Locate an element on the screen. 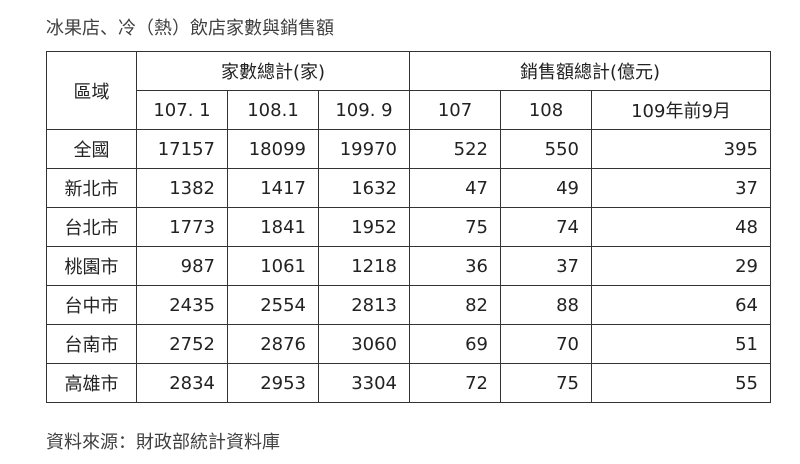  region-cell: 高雄市 is located at coordinates (91, 383).